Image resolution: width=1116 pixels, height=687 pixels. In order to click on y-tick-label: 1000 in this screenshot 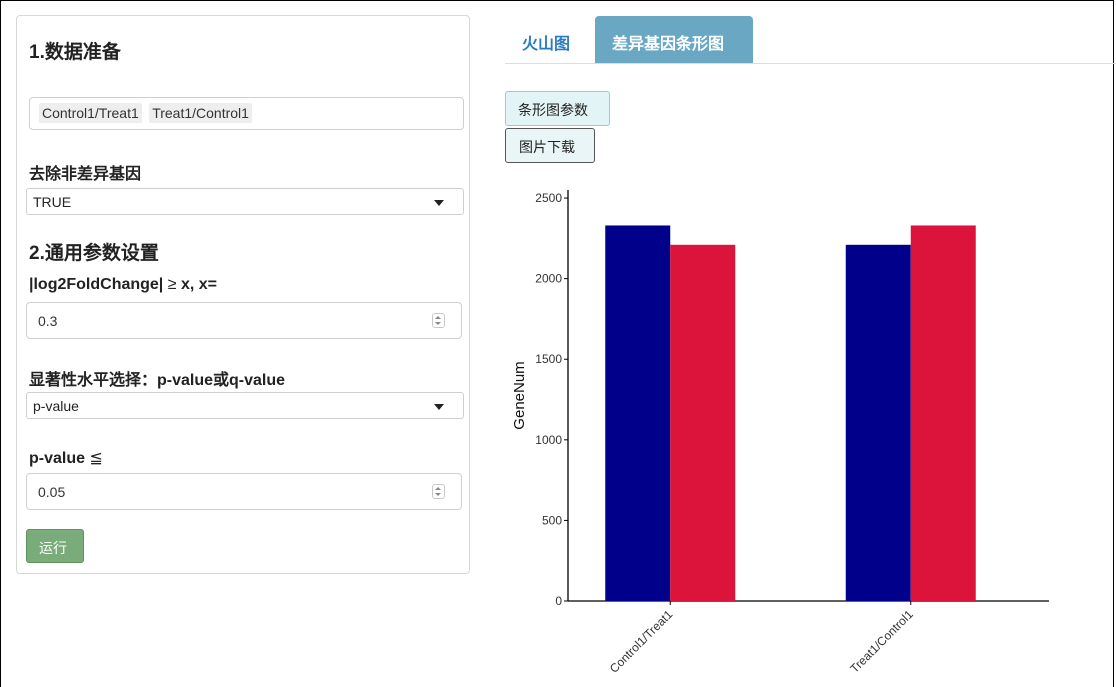, I will do `click(548, 440)`.